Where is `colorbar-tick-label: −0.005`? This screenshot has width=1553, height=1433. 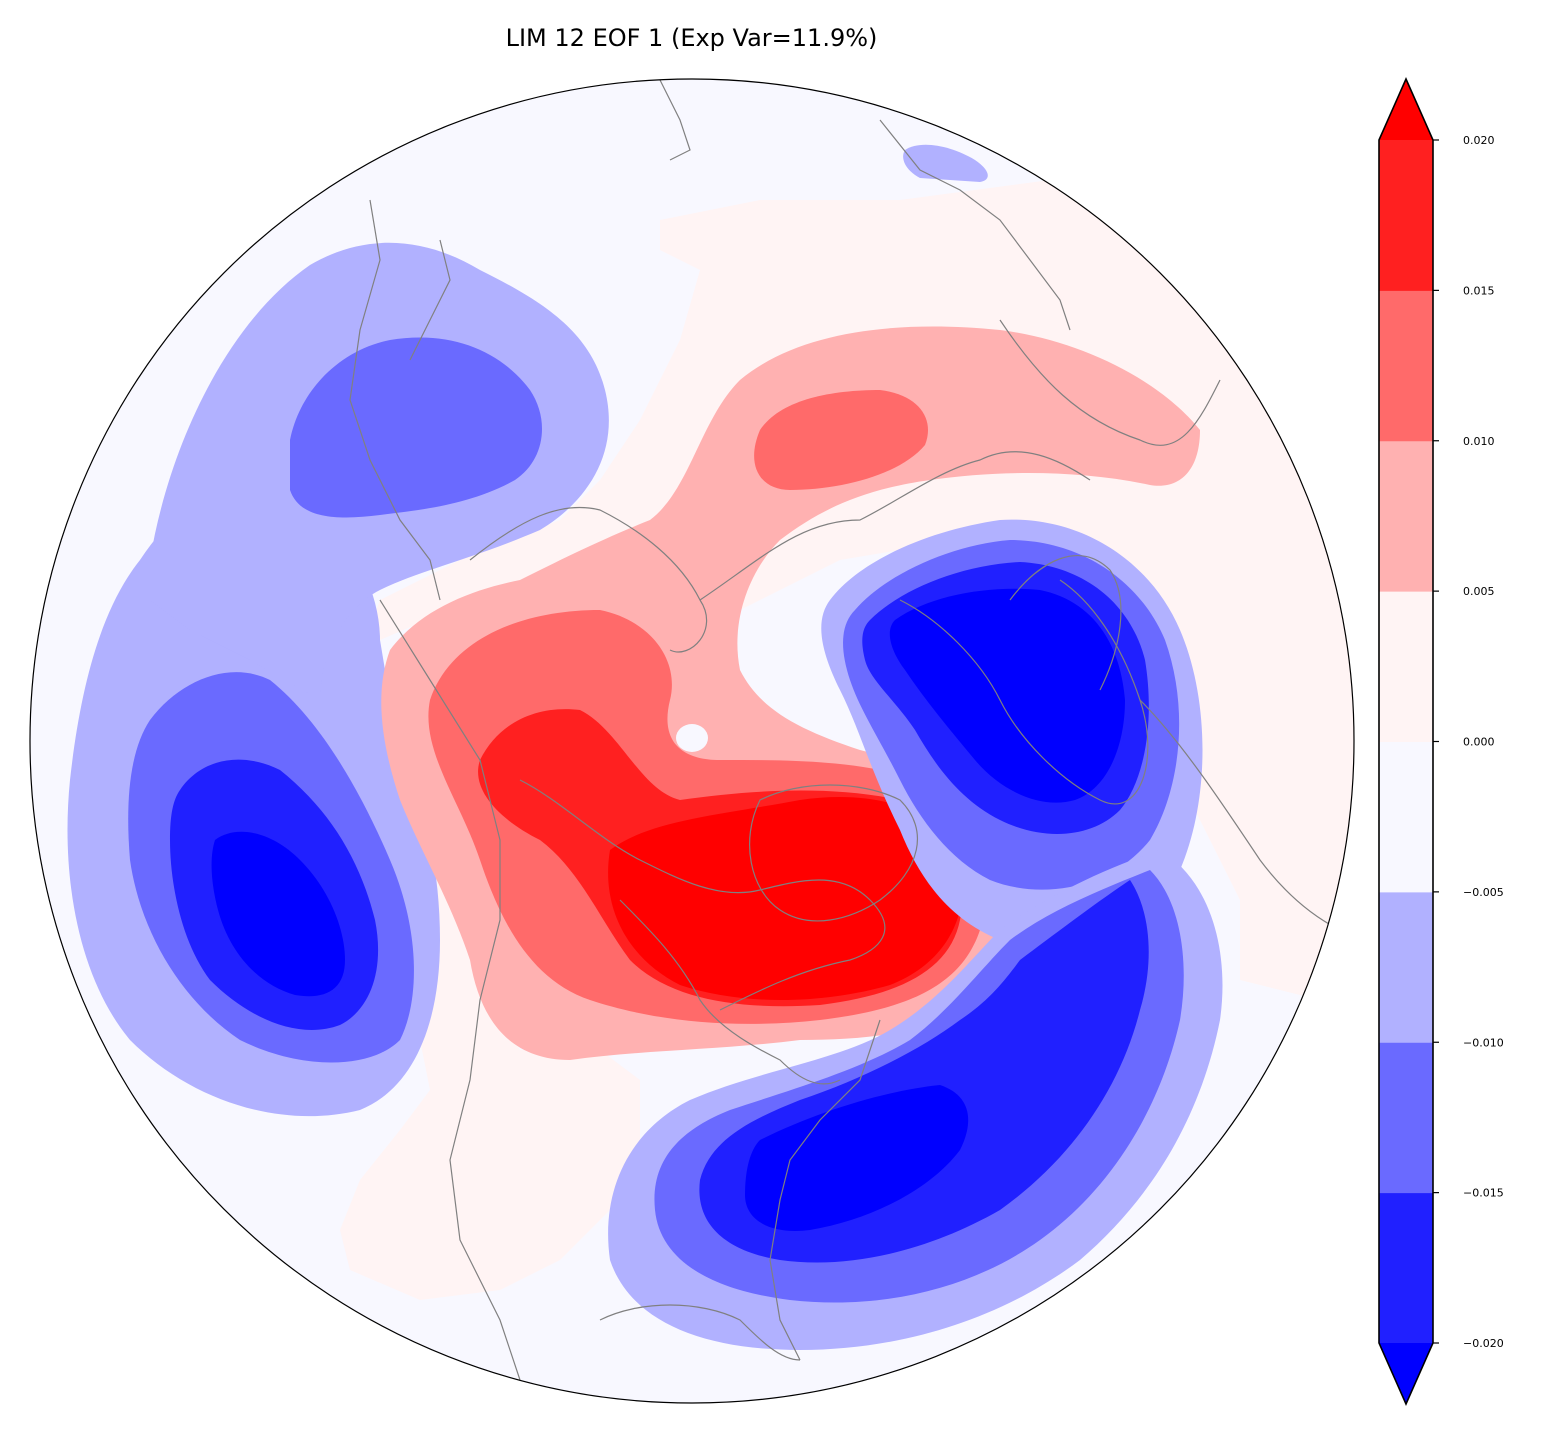 colorbar-tick-label: −0.005 is located at coordinates (1483, 892).